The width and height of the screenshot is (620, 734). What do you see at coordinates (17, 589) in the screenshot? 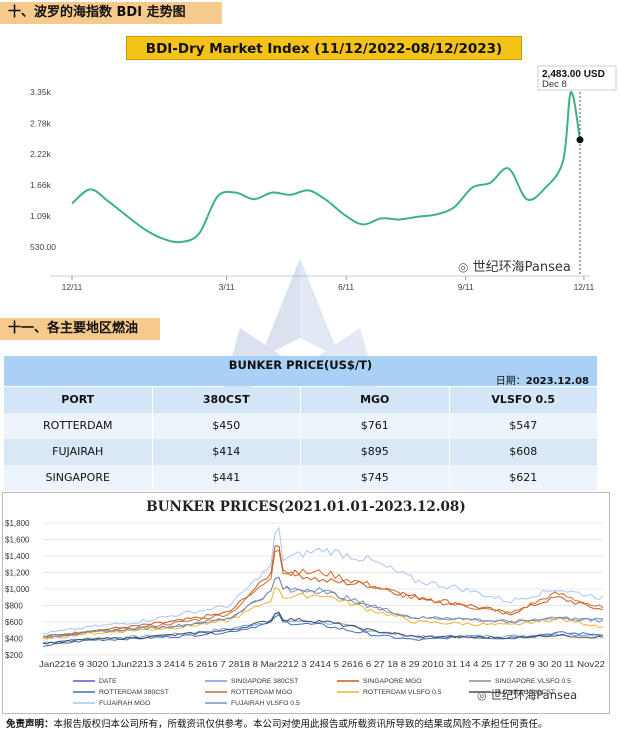
I see `bunker-y-tick: $1,000` at bounding box center [17, 589].